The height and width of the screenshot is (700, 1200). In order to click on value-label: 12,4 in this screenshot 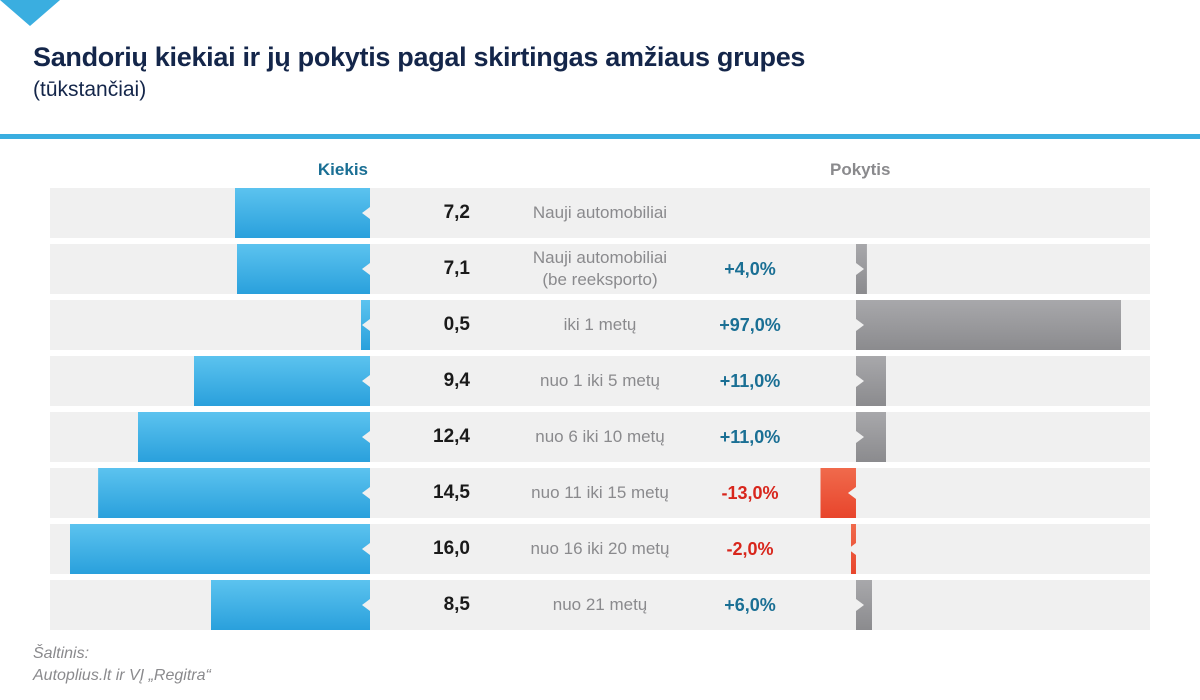, I will do `click(451, 436)`.